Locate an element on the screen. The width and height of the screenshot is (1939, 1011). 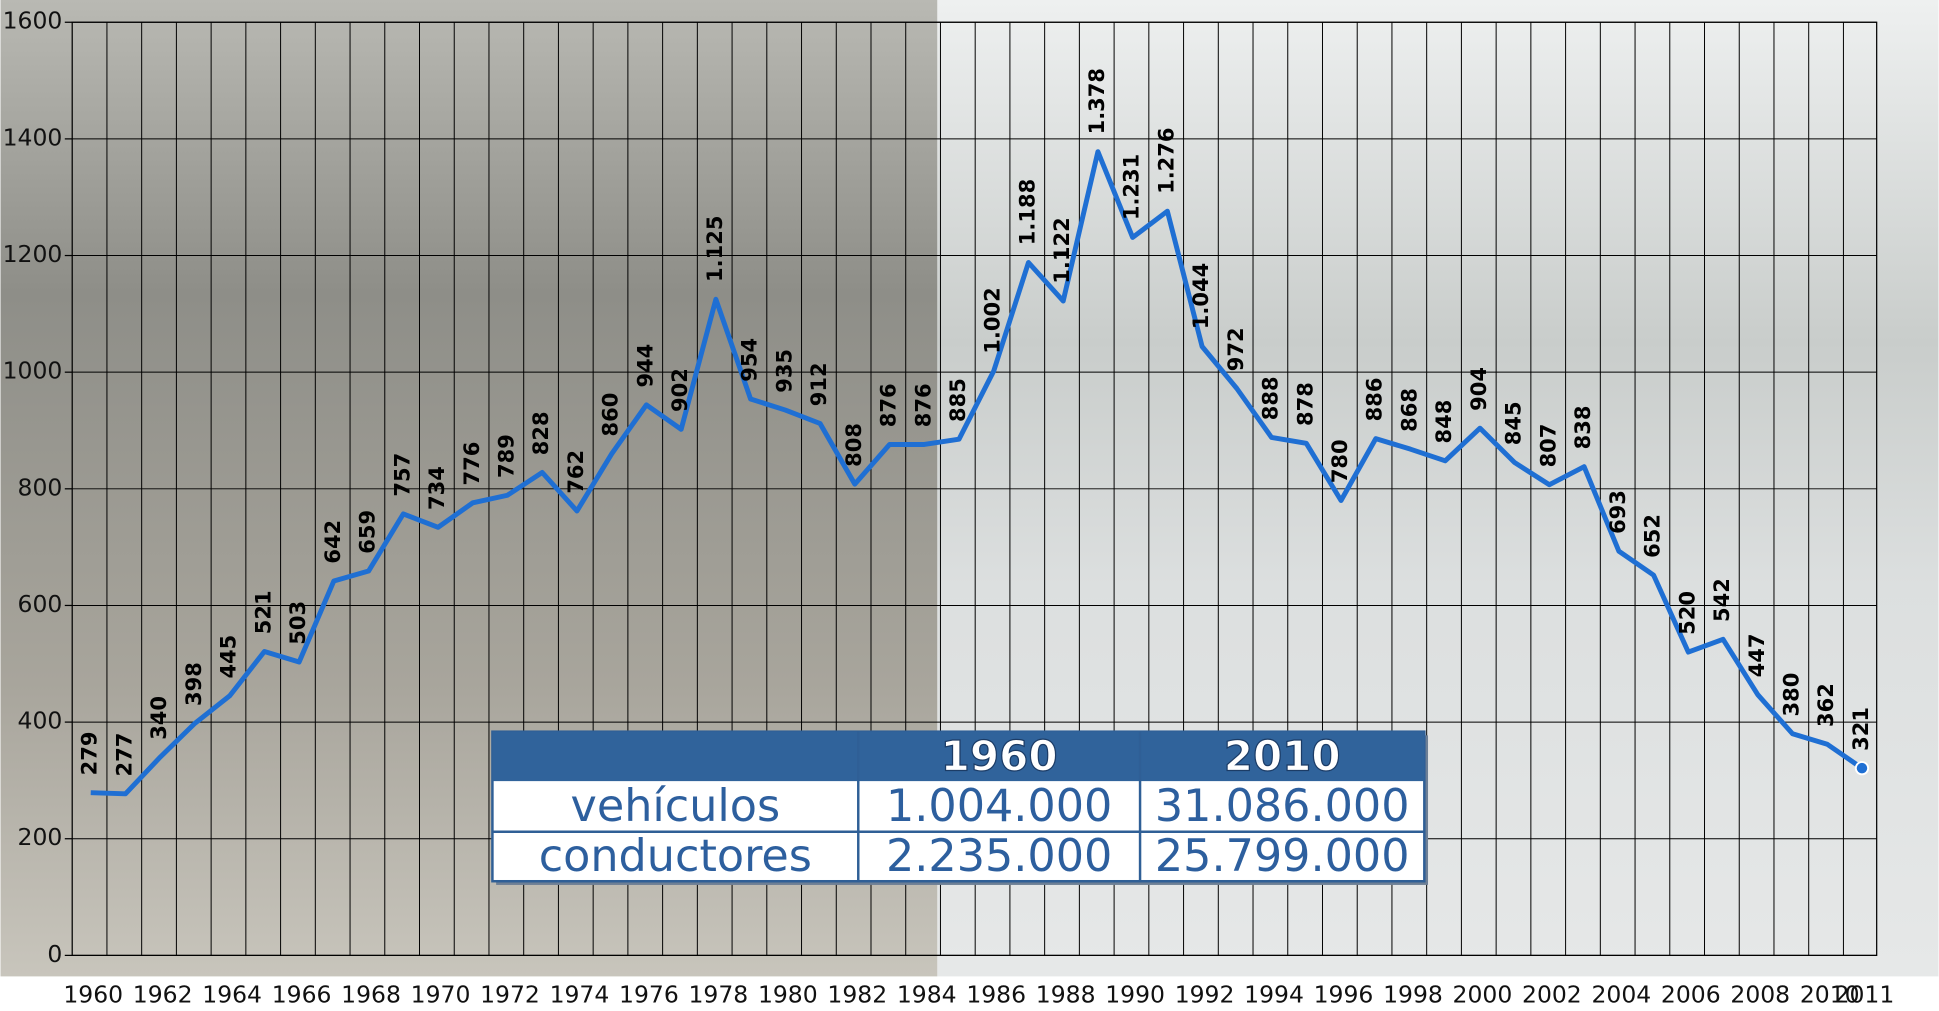
data-label: 1.378 is located at coordinates (1096, 101).